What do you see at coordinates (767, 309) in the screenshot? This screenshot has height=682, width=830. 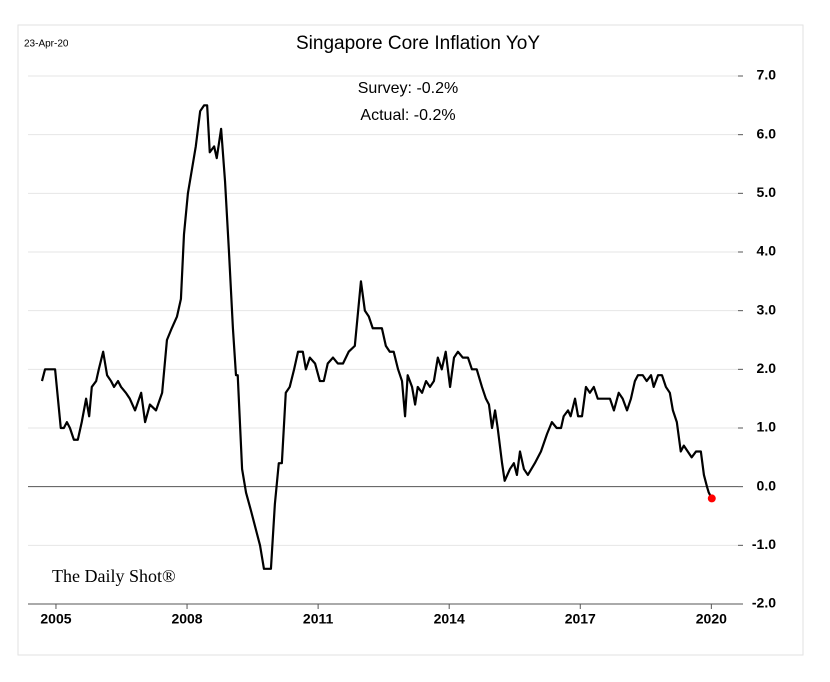 I see `y-tick-label: 3.0` at bounding box center [767, 309].